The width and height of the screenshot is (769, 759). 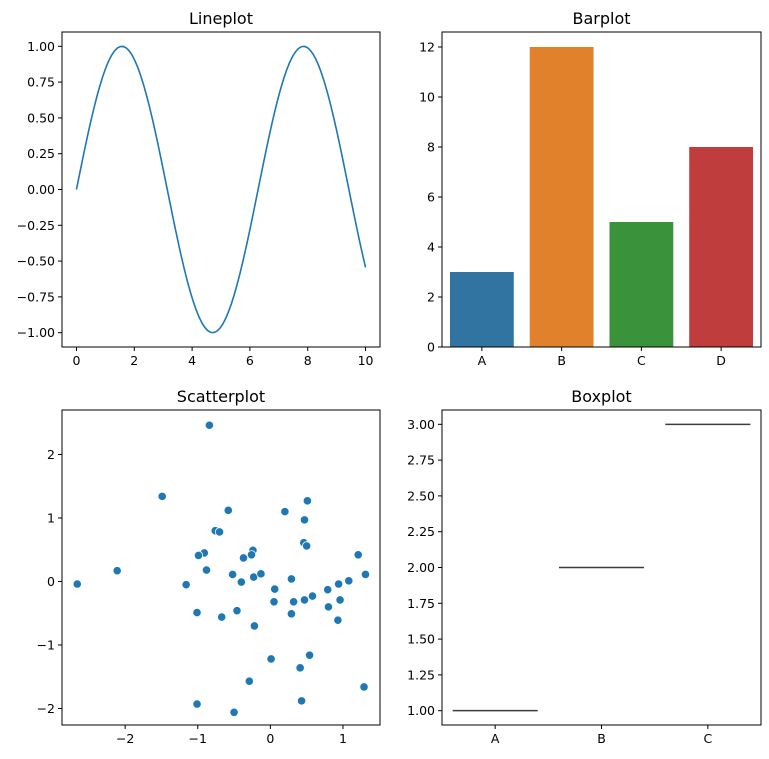 I want to click on y-tick-label: 10, so click(x=427, y=97).